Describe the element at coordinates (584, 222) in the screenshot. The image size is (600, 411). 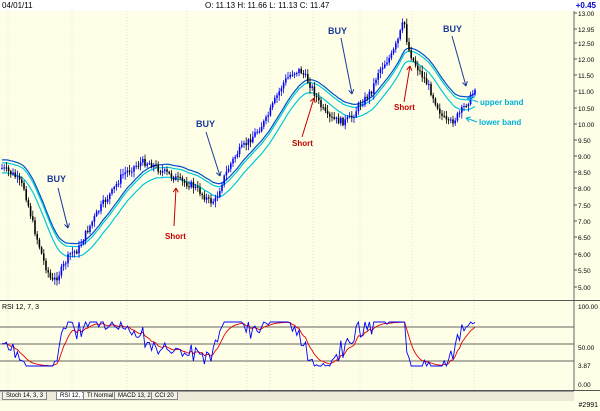
I see `price-tick-label: 7.00` at that location.